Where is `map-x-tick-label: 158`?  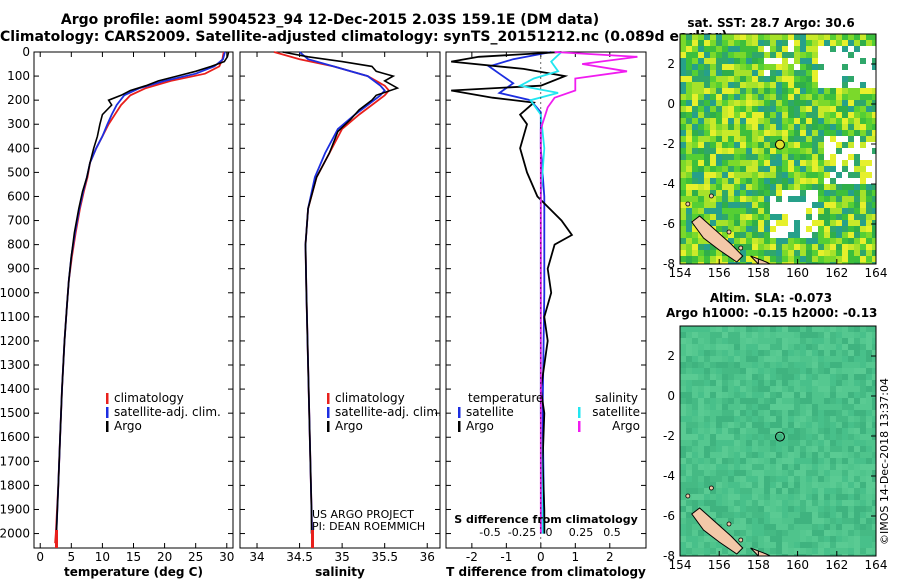 map-x-tick-label: 158 is located at coordinates (758, 565).